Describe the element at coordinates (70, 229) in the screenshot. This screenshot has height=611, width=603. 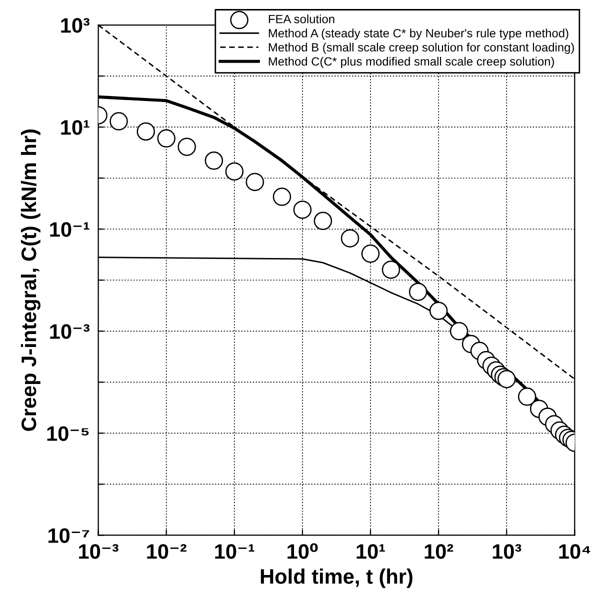
I see `y-tick-label: 10⁻¹` at that location.